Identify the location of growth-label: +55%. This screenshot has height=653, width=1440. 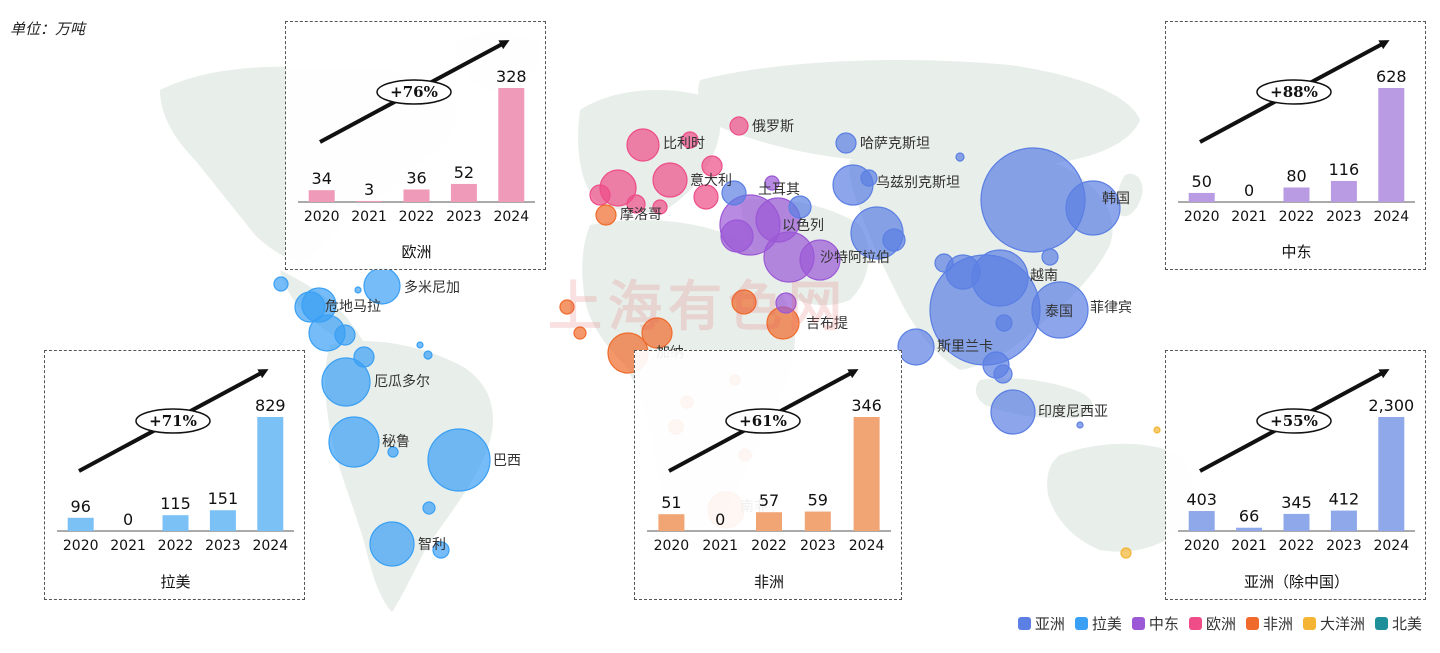
(1294, 421).